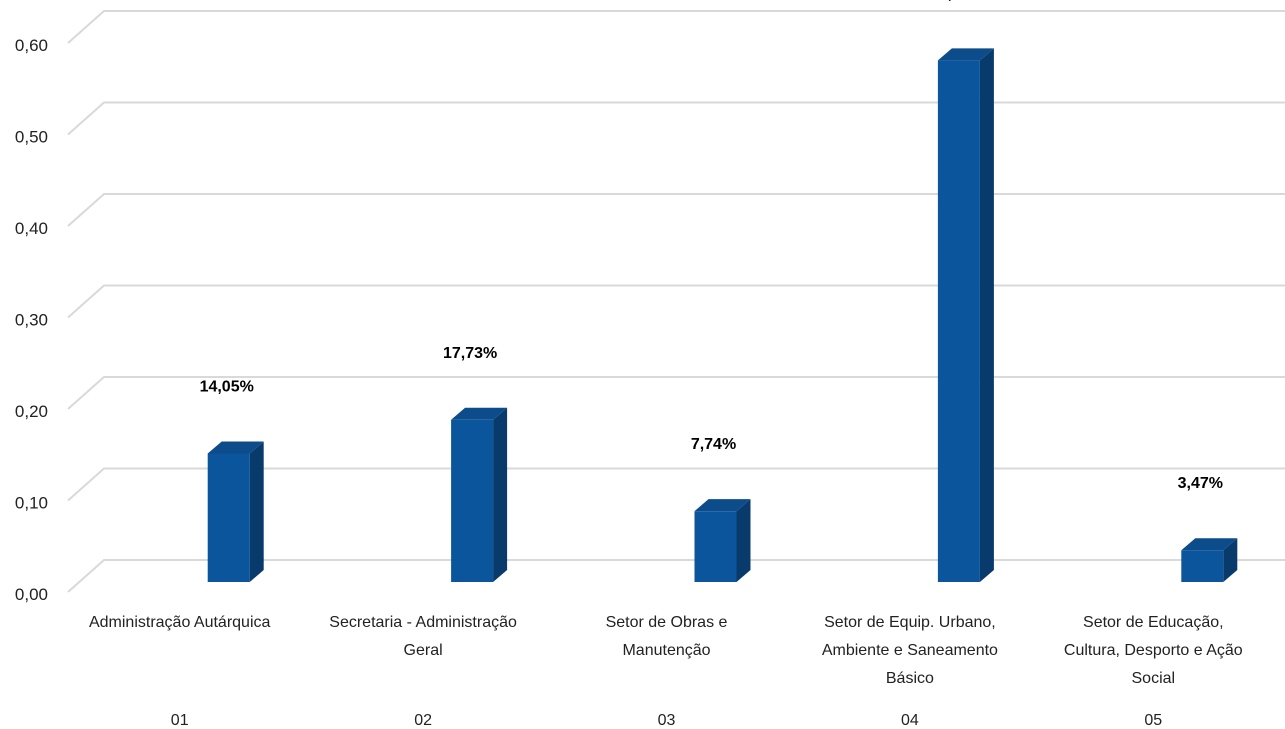  I want to click on category-name-label: Secretaria - Administração, so click(423, 622).